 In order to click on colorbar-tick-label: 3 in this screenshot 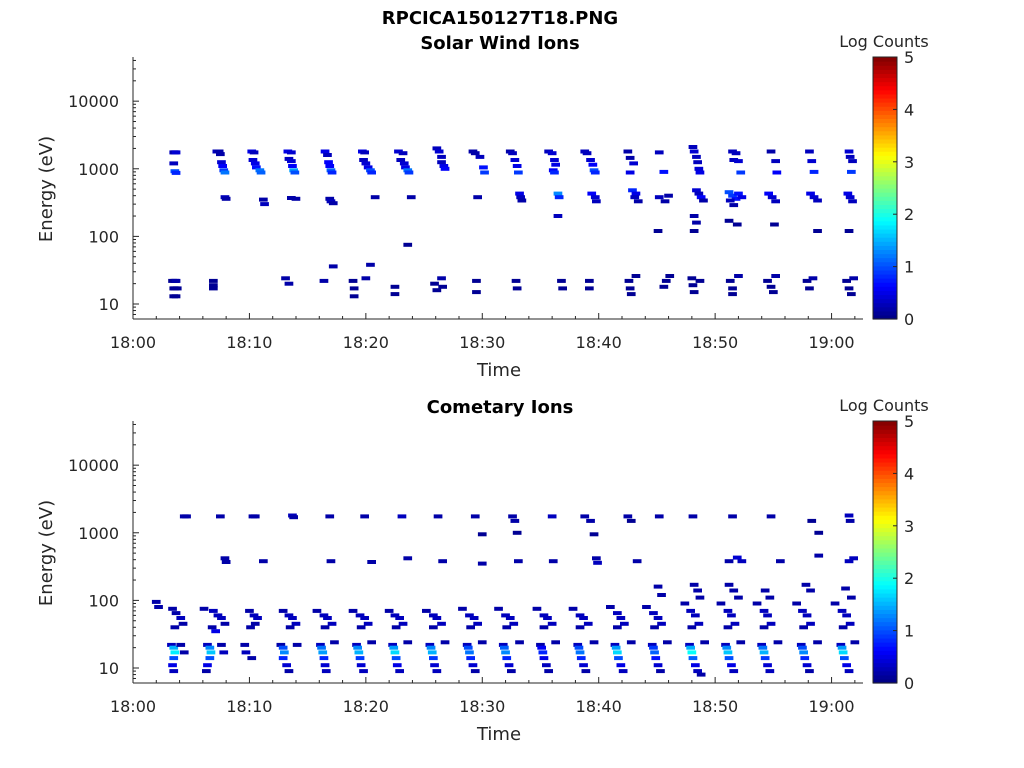, I will do `click(909, 162)`.